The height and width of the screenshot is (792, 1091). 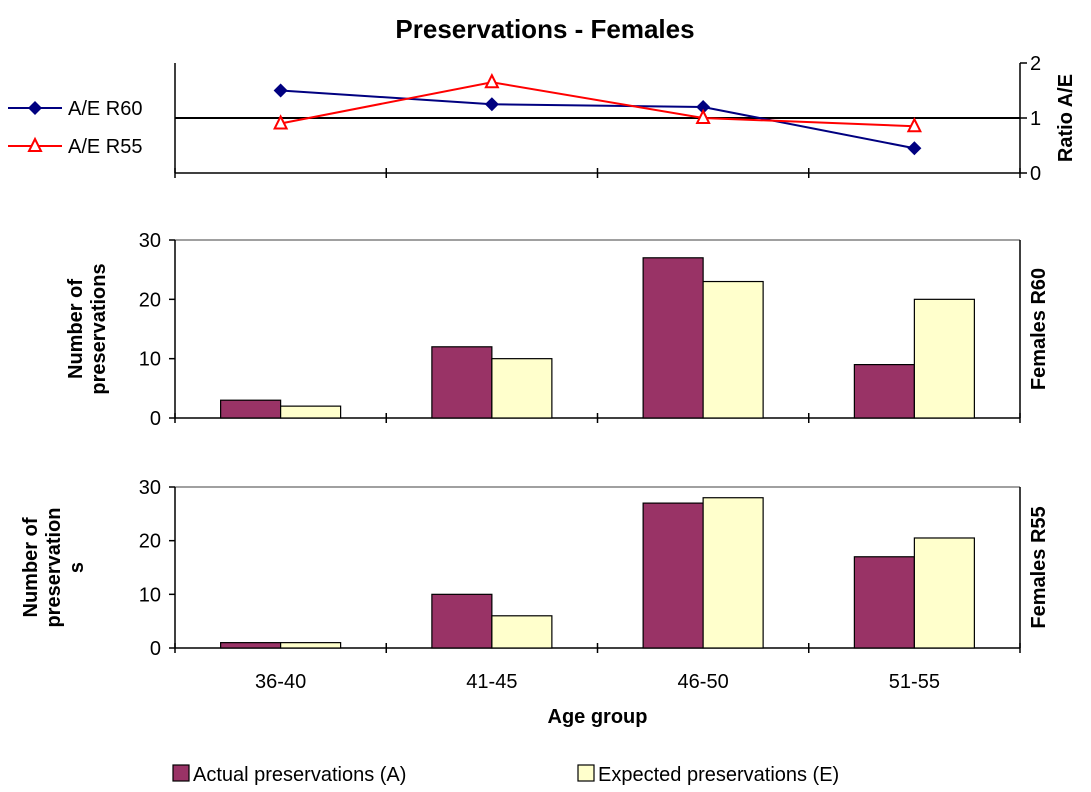 What do you see at coordinates (105, 147) in the screenshot?
I see `line-legend-label: A/E R55` at bounding box center [105, 147].